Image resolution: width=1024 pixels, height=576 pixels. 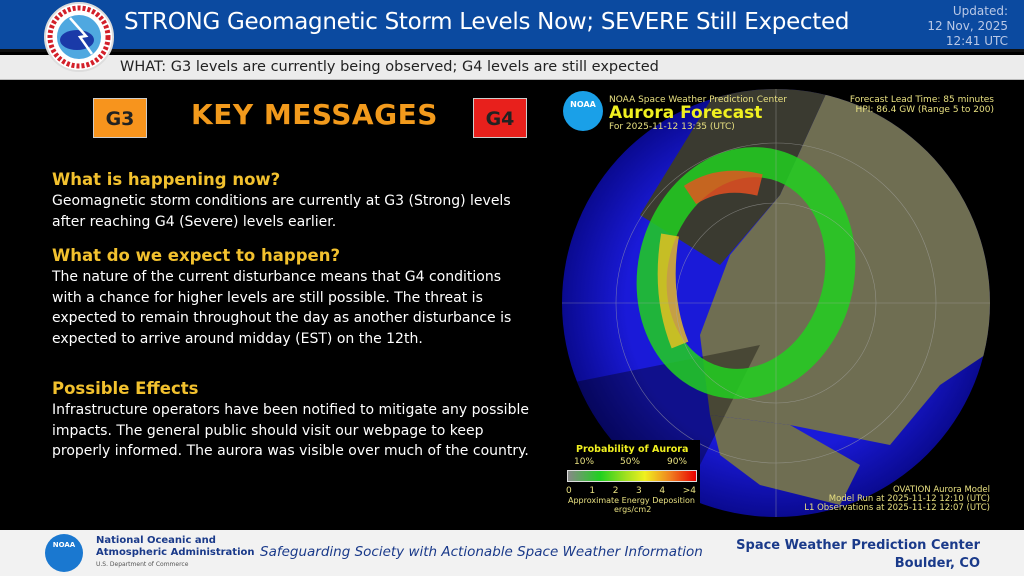 I want to click on noaa-logo: NOAA, so click(x=583, y=111).